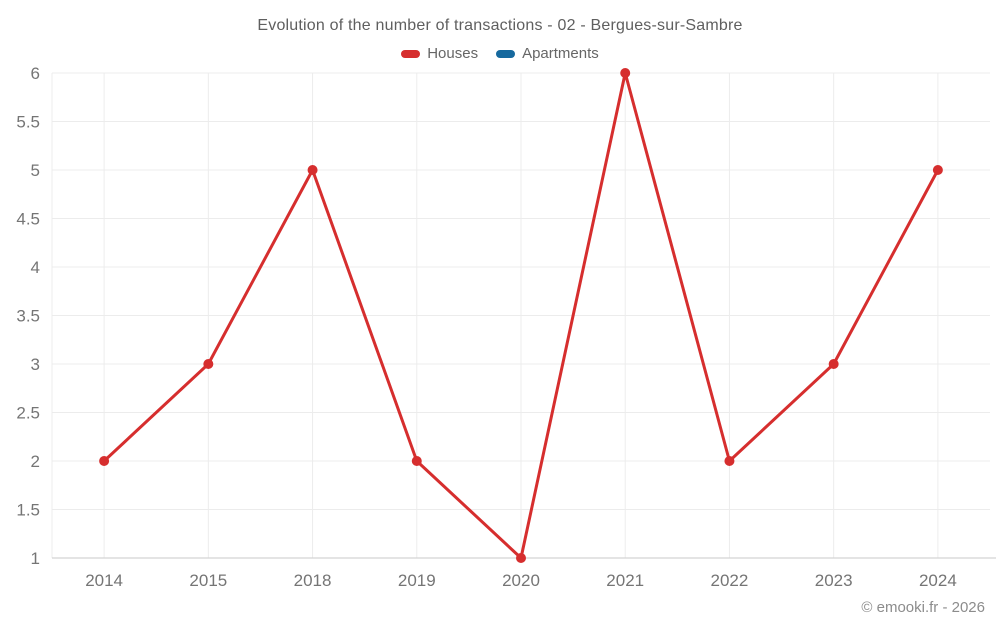  Describe the element at coordinates (35, 267) in the screenshot. I see `y-tick-label: 4` at that location.